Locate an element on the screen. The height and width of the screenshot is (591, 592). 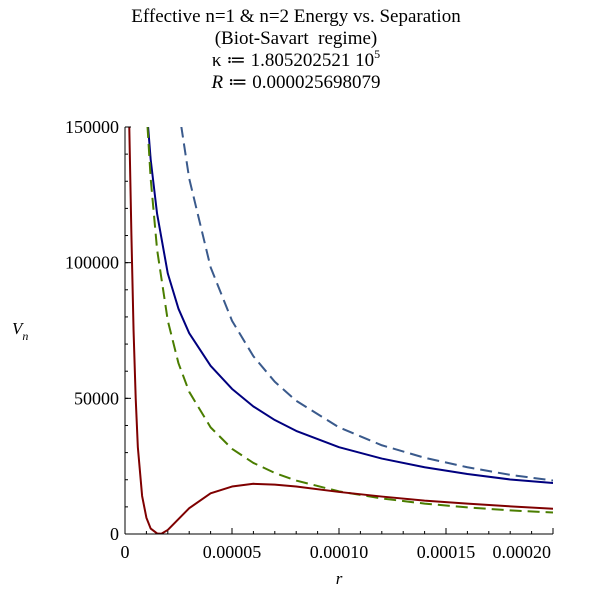
x-axis-label: r is located at coordinates (339, 578).